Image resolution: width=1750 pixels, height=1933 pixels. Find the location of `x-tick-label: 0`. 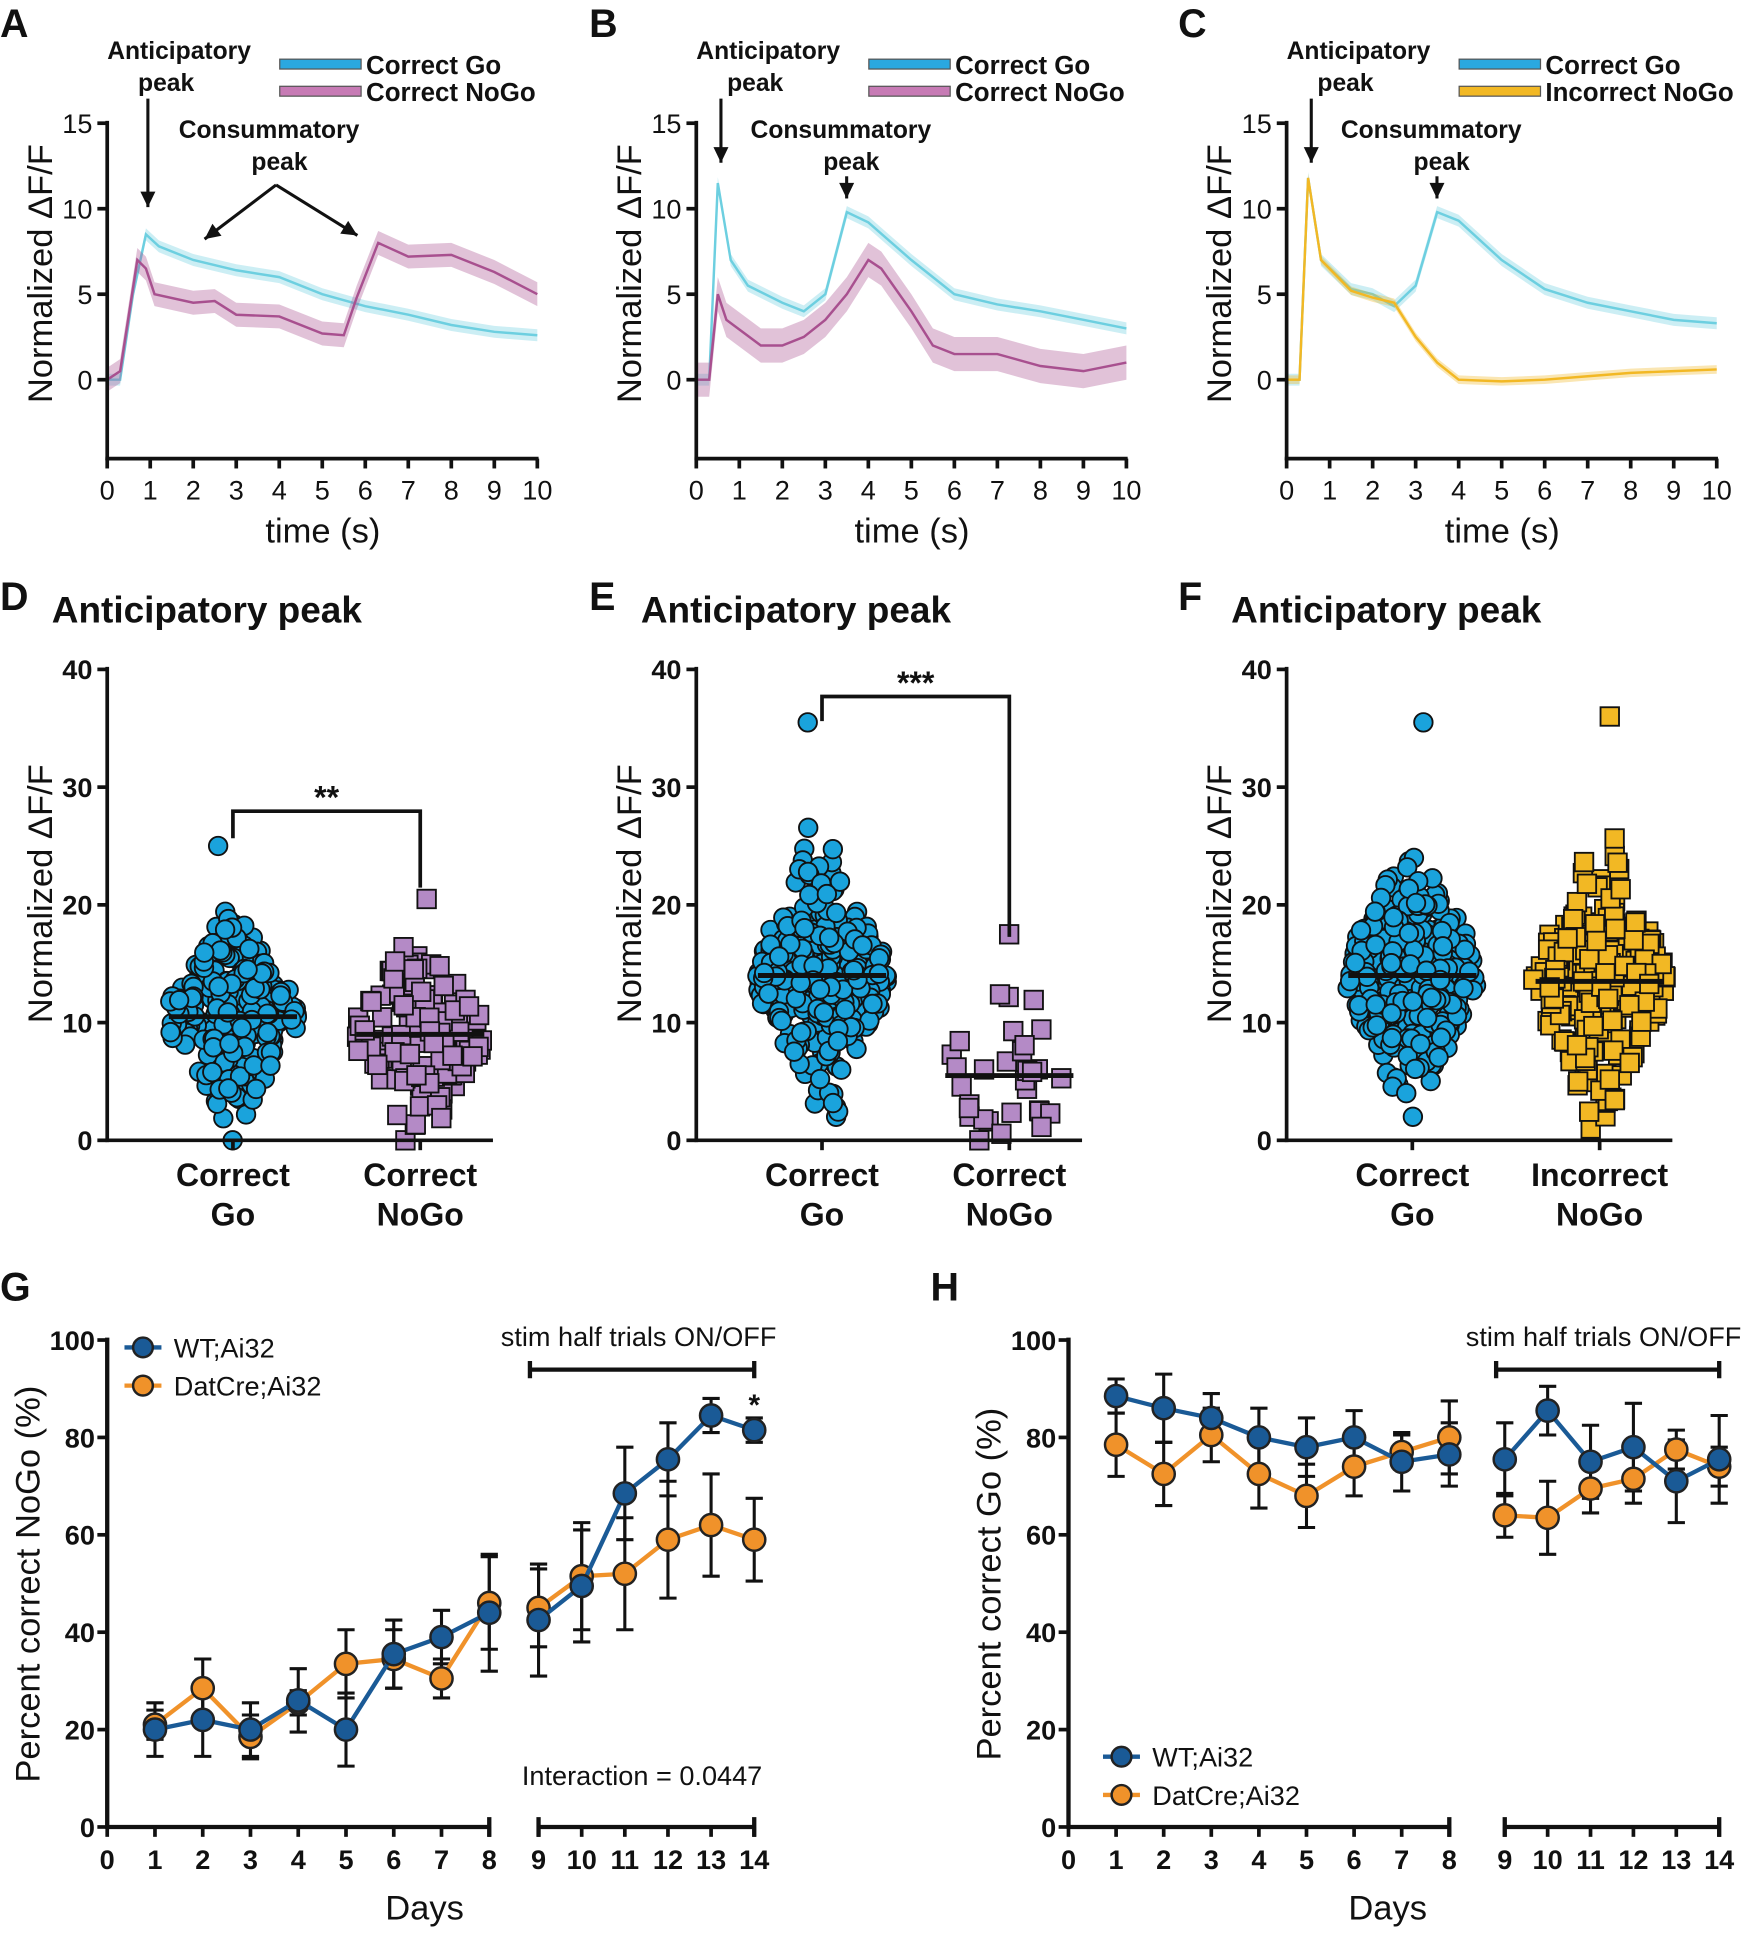

x-tick-label: 0 is located at coordinates (107, 1859).